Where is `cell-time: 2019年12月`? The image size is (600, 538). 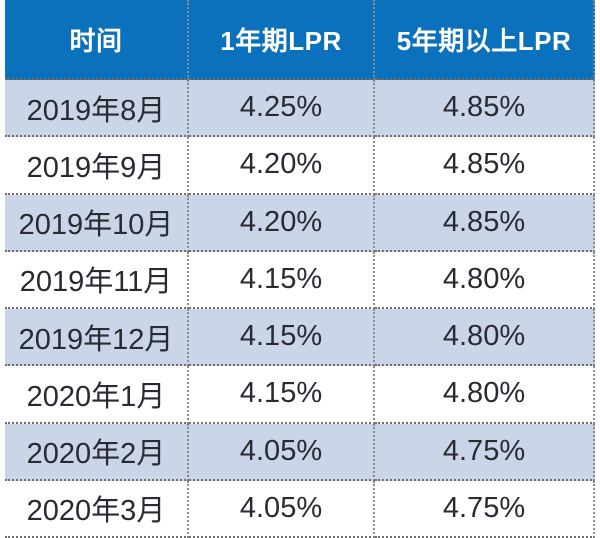
cell-time: 2019年12月 is located at coordinates (97, 338).